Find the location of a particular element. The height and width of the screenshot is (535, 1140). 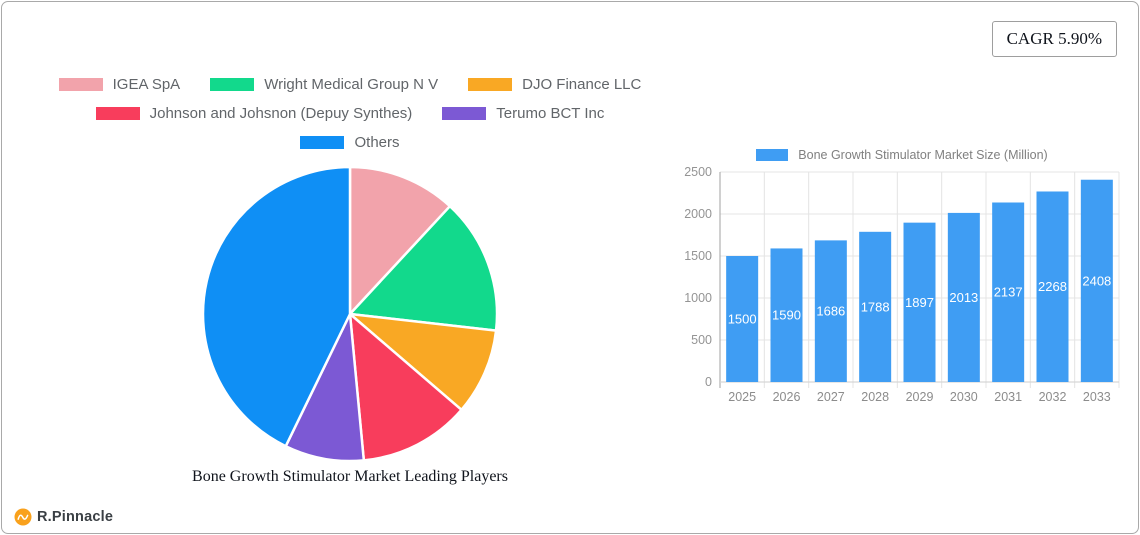

legend-item-label: Johnson and Johsnon (Depuy Synthes) is located at coordinates (281, 113).